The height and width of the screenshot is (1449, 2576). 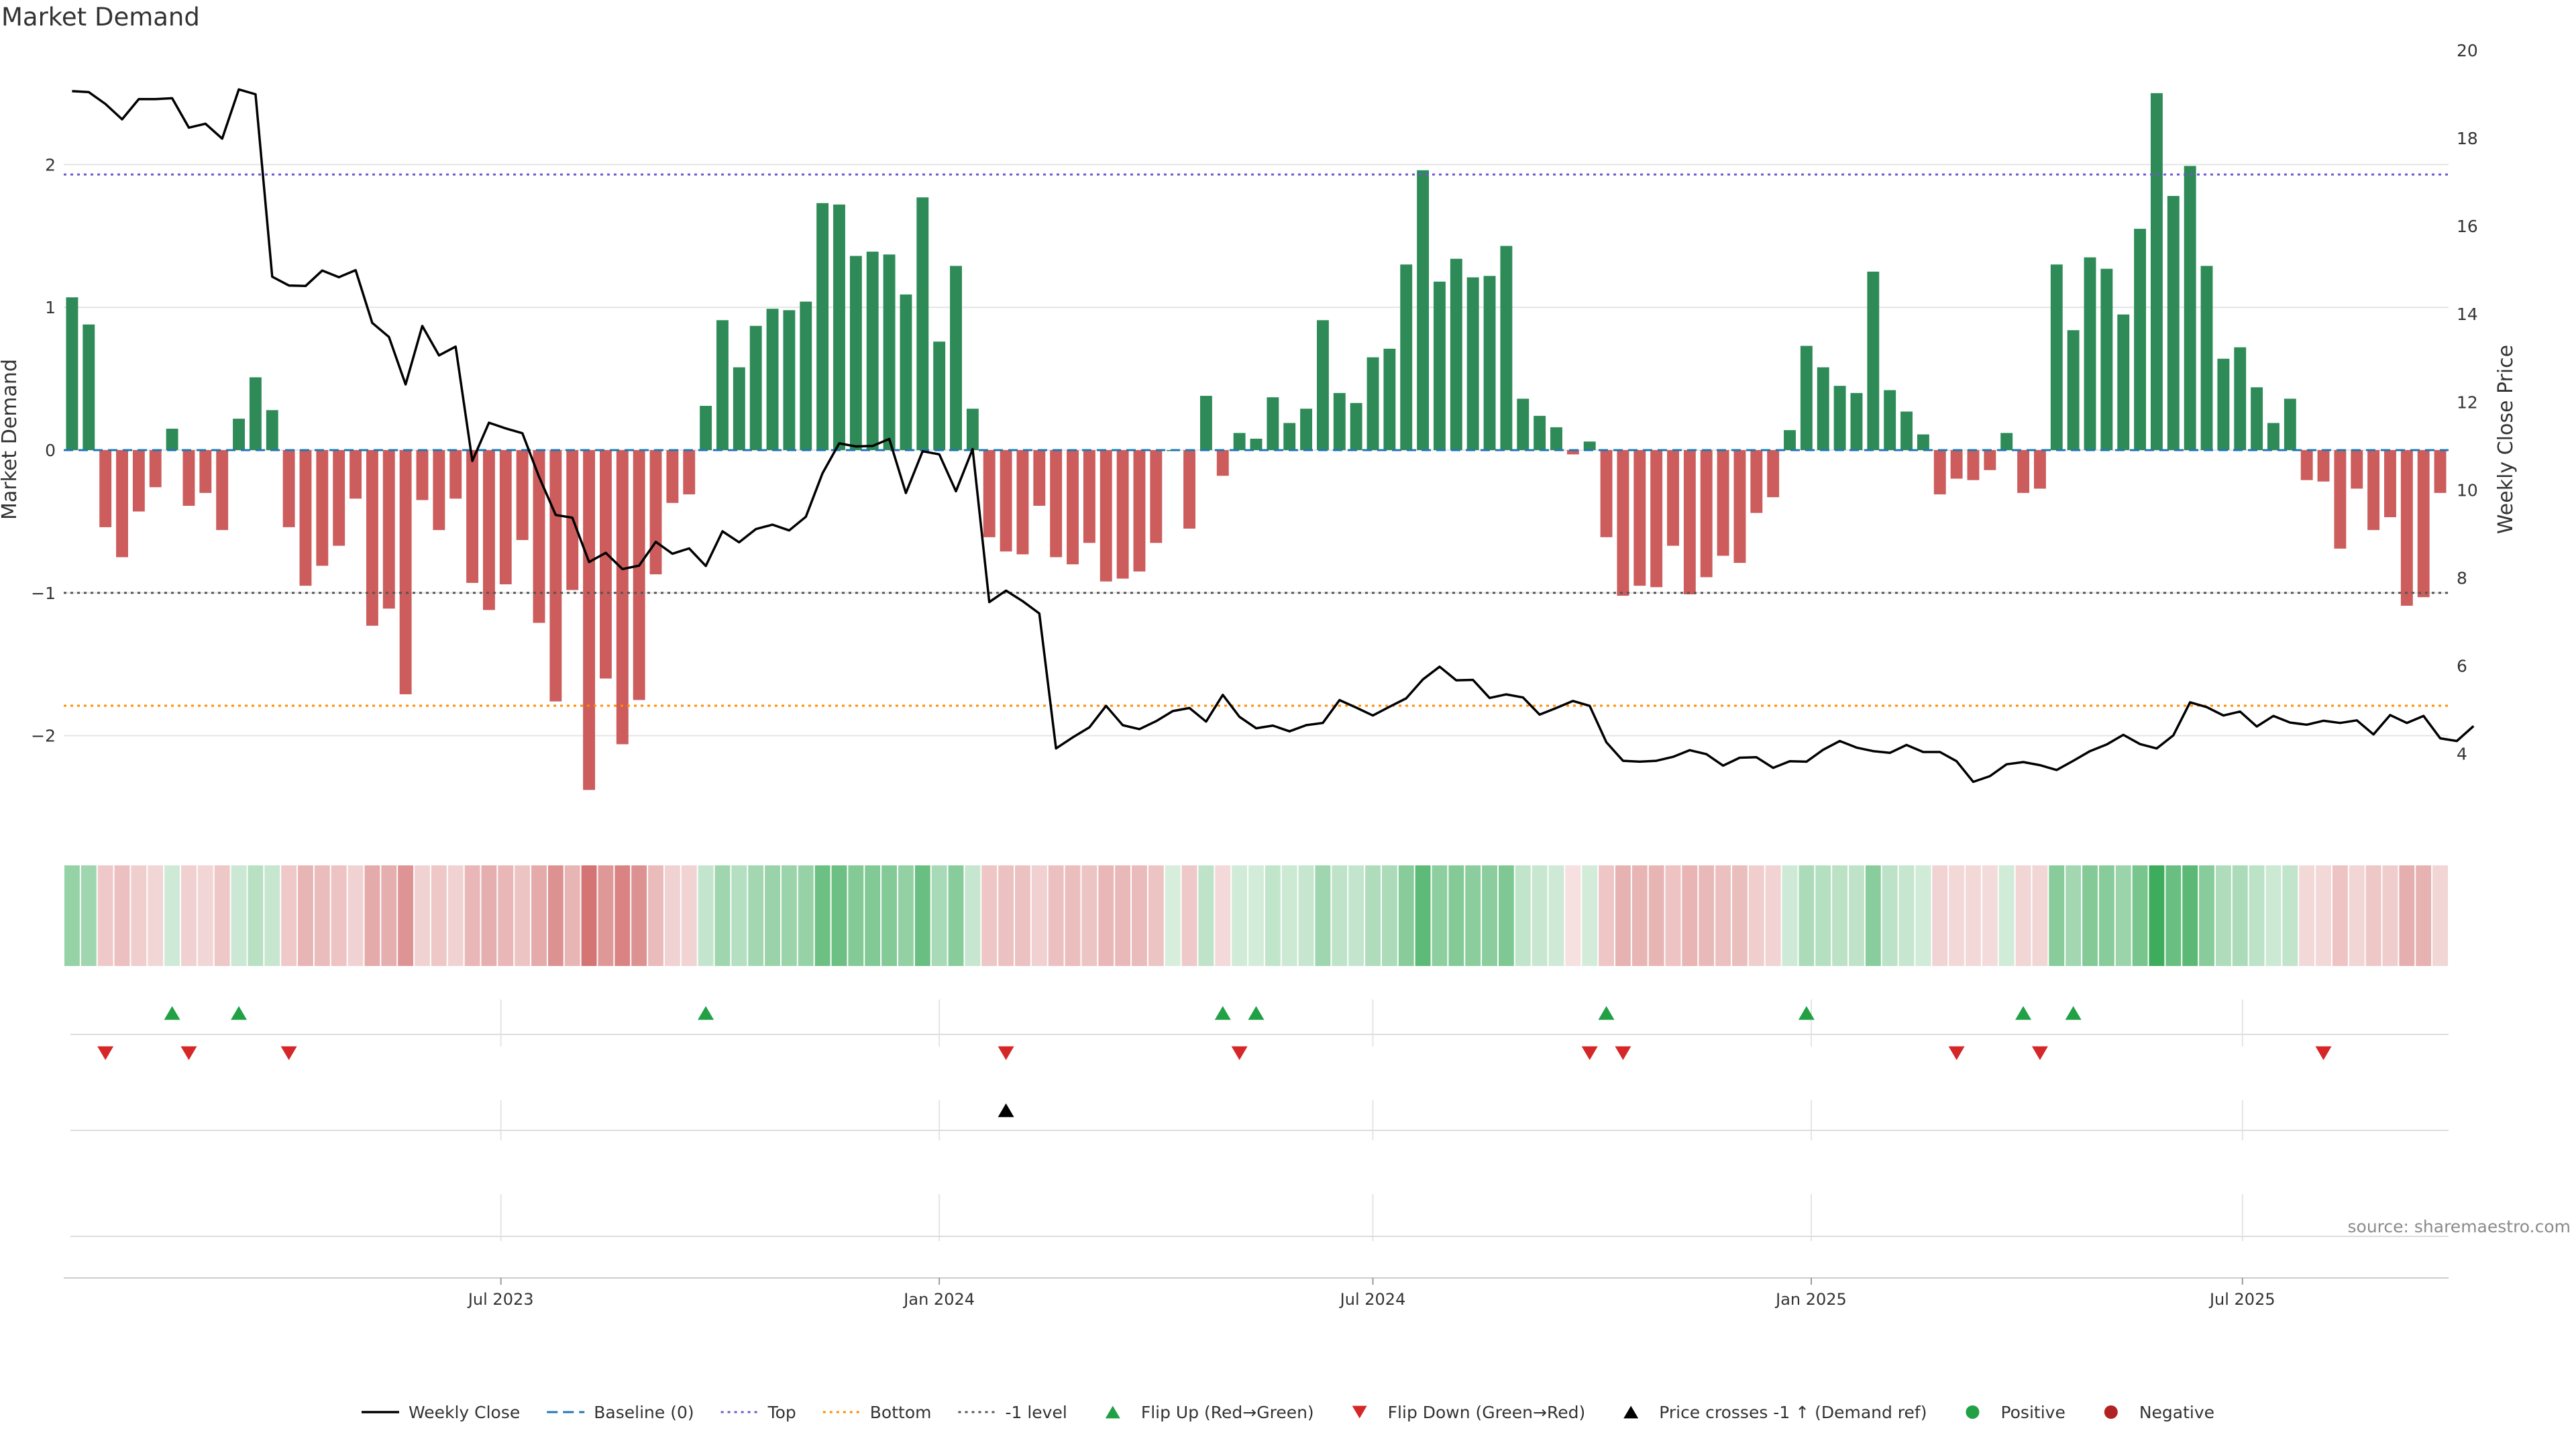 What do you see at coordinates (1372, 1299) in the screenshot?
I see `x-tick-label: Jul 2024` at bounding box center [1372, 1299].